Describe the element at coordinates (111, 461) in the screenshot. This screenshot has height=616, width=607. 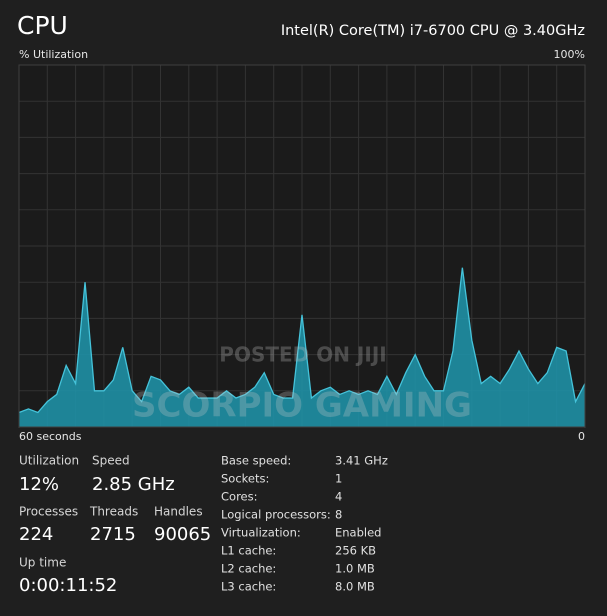
I see `stat-label: Speed` at that location.